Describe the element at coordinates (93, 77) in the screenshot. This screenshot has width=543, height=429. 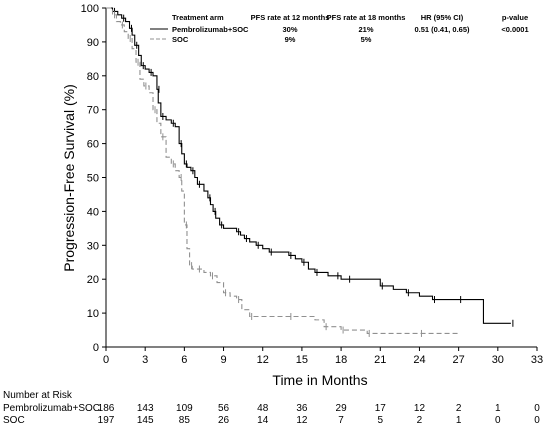
I see `y-tick-label: 80` at that location.